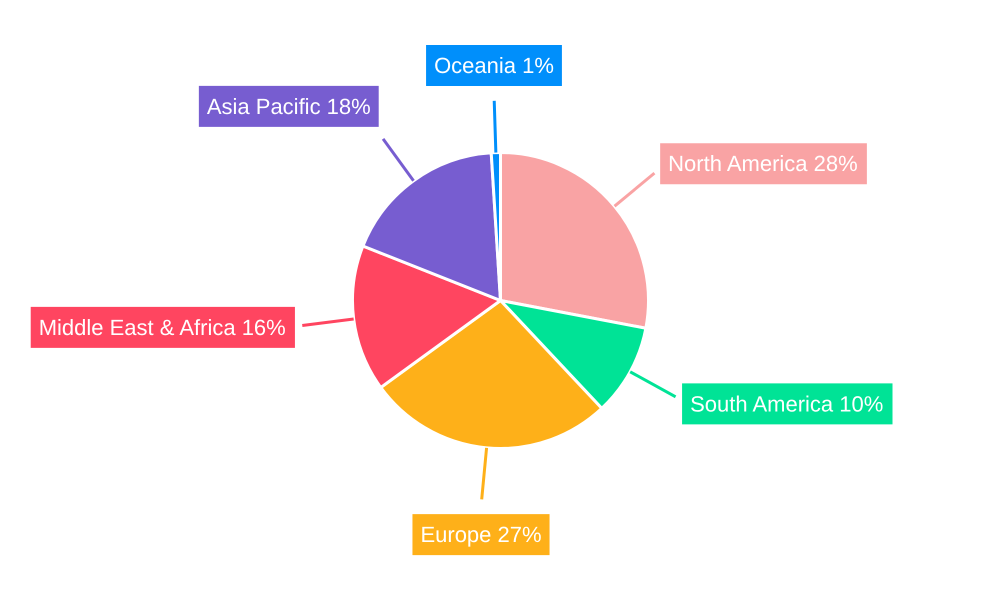  Describe the element at coordinates (494, 65) in the screenshot. I see `slice-label: Oceania 1%` at that location.